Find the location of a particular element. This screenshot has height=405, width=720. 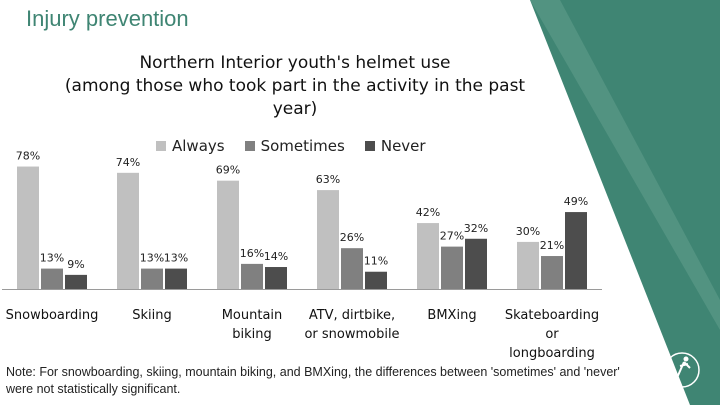

data-label-never: 11% is located at coordinates (376, 261).